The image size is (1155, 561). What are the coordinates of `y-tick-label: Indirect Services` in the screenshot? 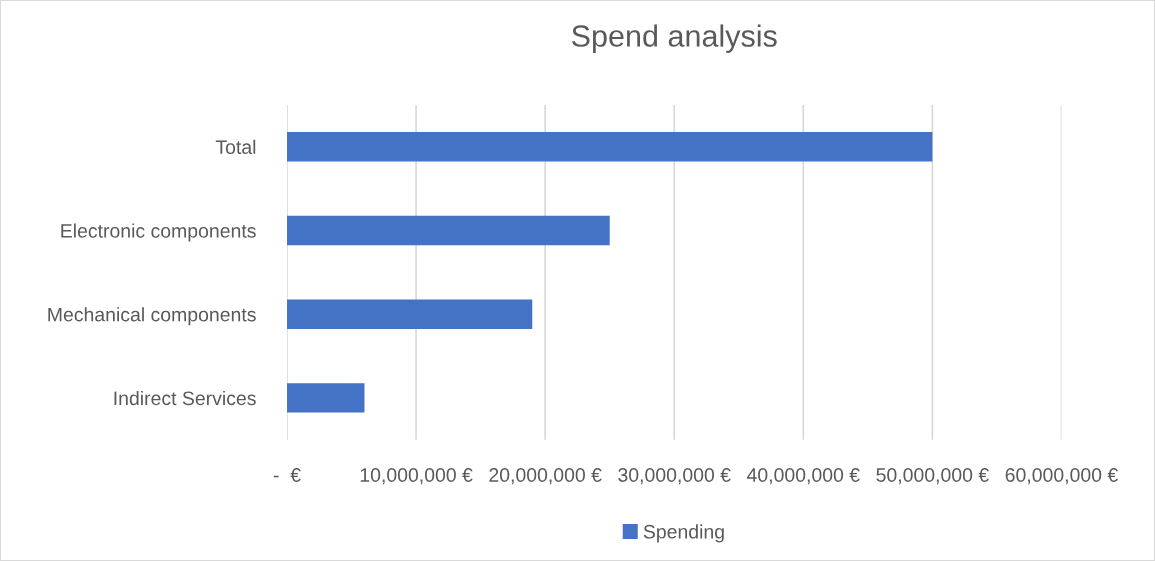 It's located at (185, 398).